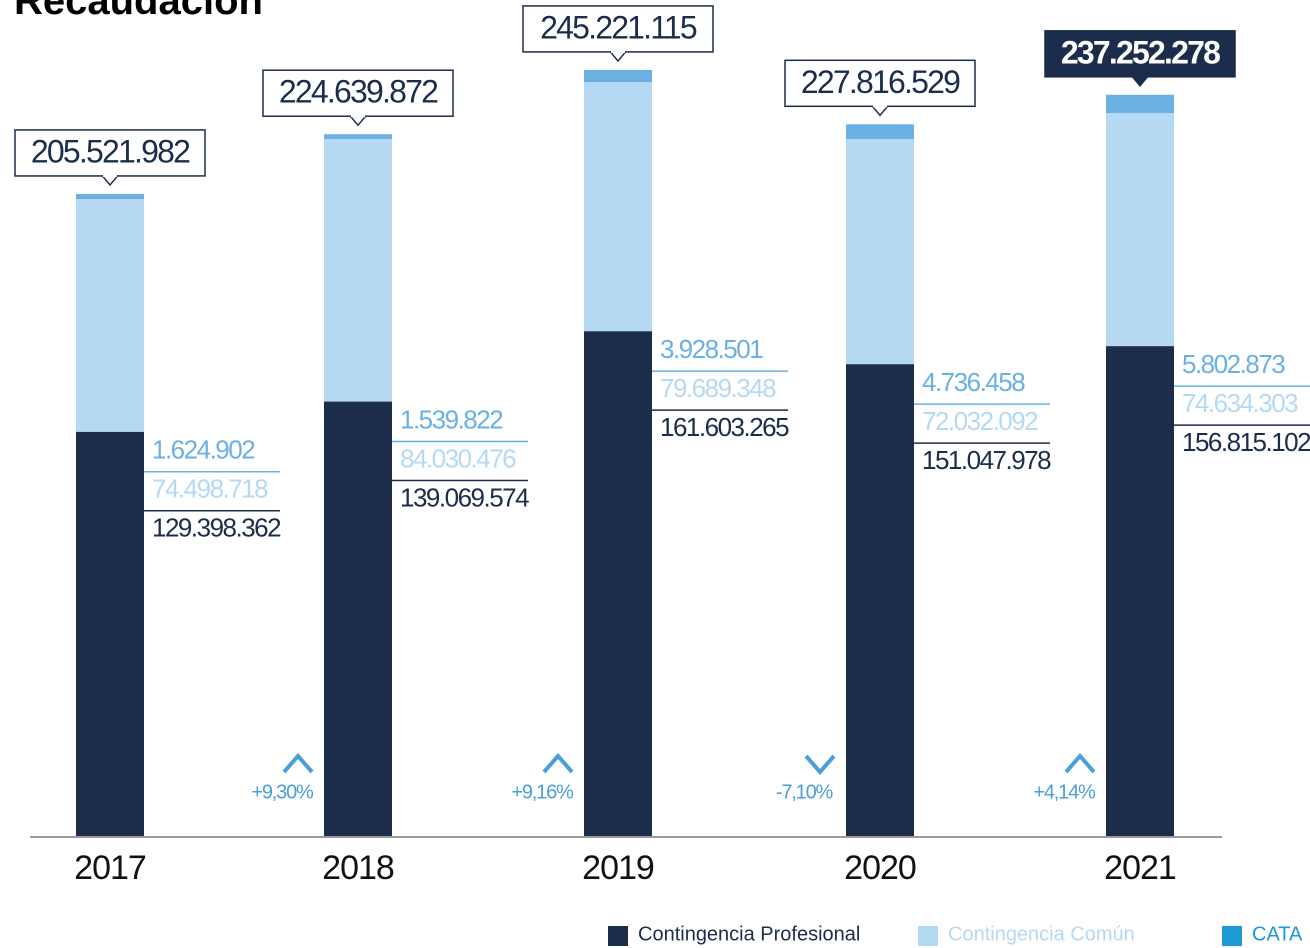 This screenshot has height=948, width=1310. I want to click on segment-label: 72.032.092, so click(980, 421).